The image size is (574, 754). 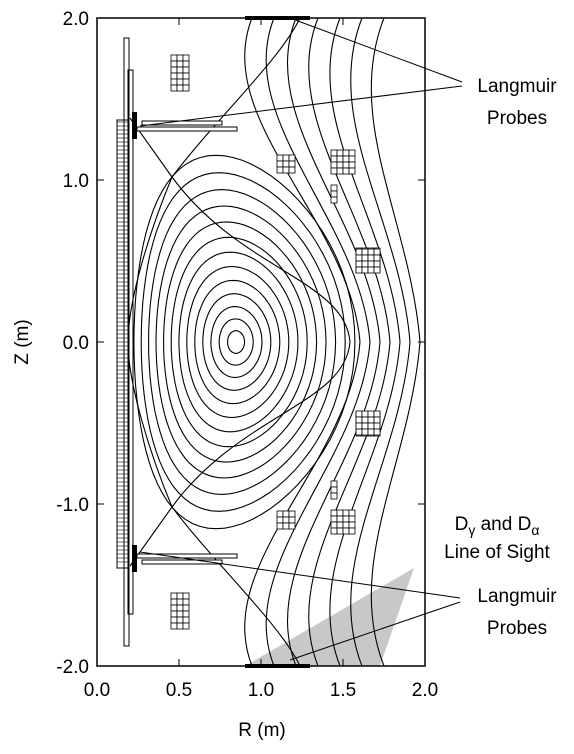 I want to click on wall, so click(x=126, y=342).